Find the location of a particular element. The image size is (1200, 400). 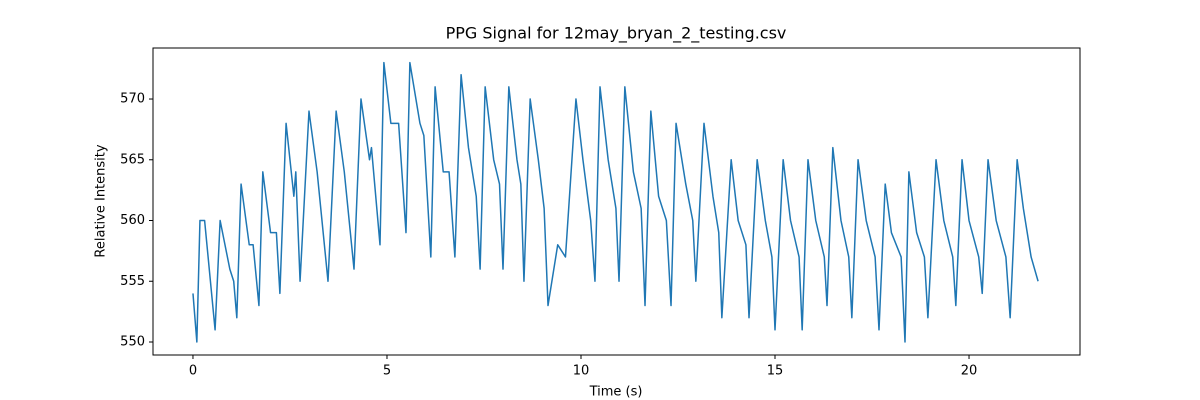

x-tick-label: 15 is located at coordinates (775, 371).